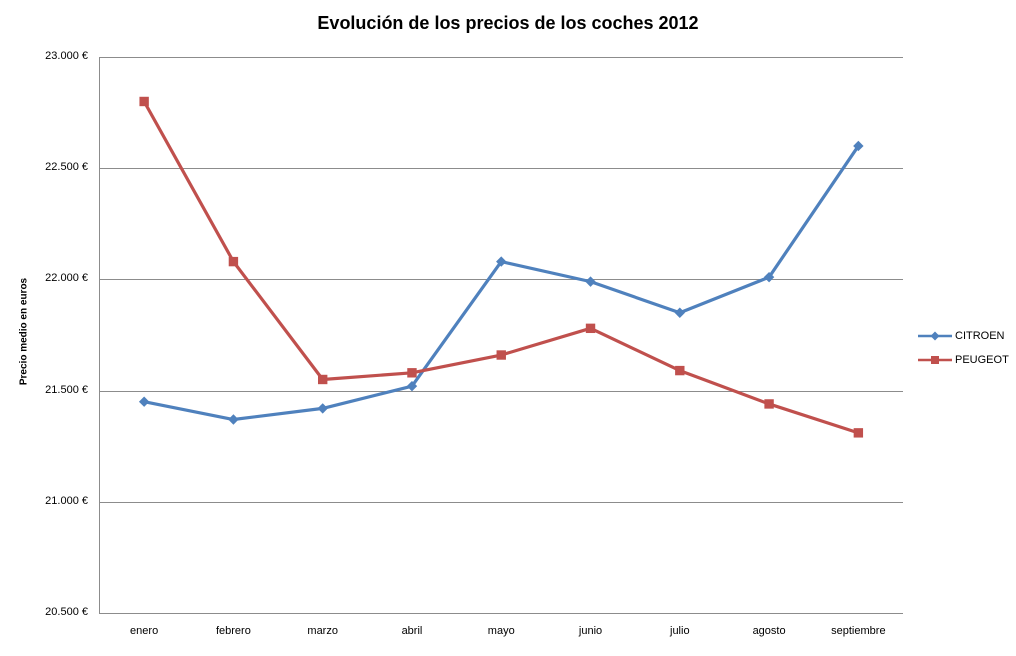  What do you see at coordinates (66, 612) in the screenshot?
I see `y-tick-label: 20.500 €` at bounding box center [66, 612].